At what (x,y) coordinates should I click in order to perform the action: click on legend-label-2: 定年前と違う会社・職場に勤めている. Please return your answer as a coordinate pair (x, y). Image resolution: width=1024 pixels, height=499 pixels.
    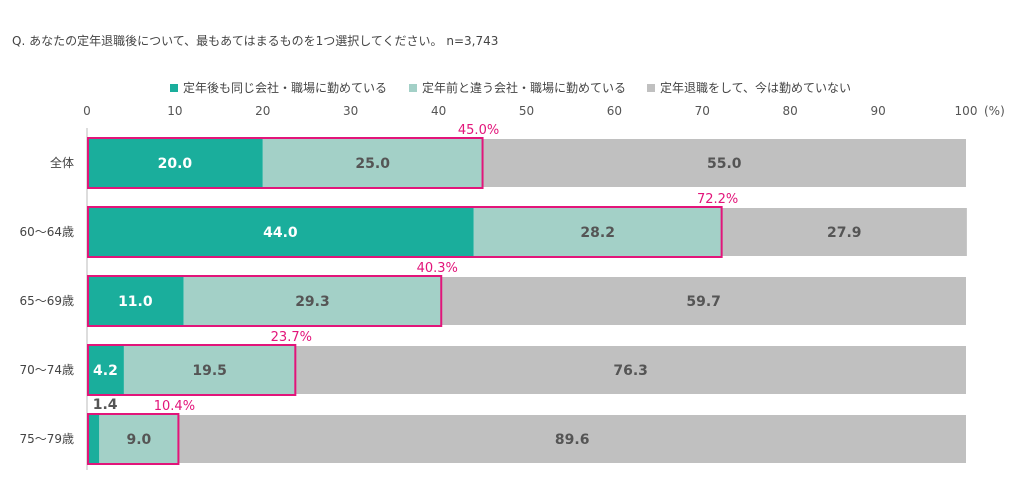
    Looking at the image, I should click on (524, 87).